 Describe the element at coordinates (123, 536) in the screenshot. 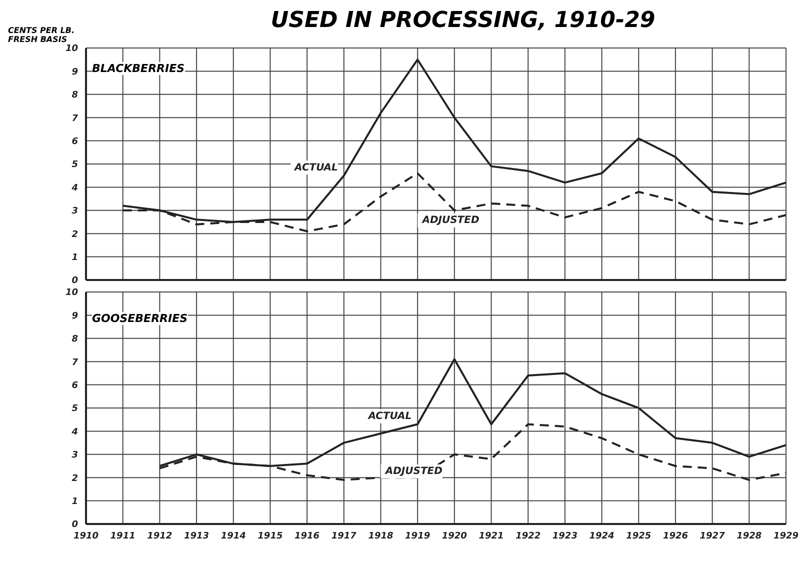

I see `x-tick-label: 1911` at that location.